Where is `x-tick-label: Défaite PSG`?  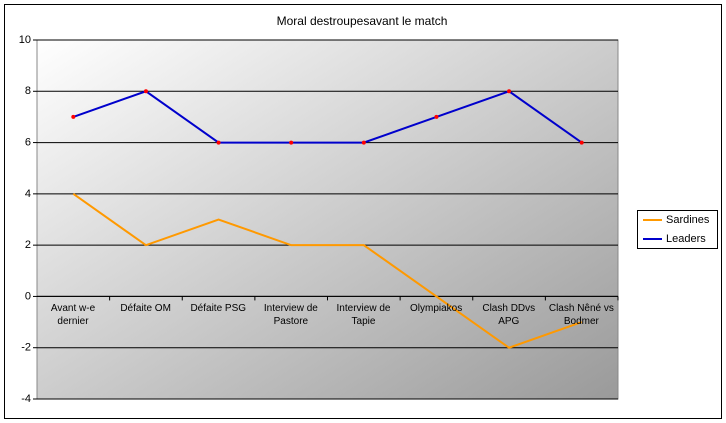 x-tick-label: Défaite PSG is located at coordinates (218, 309).